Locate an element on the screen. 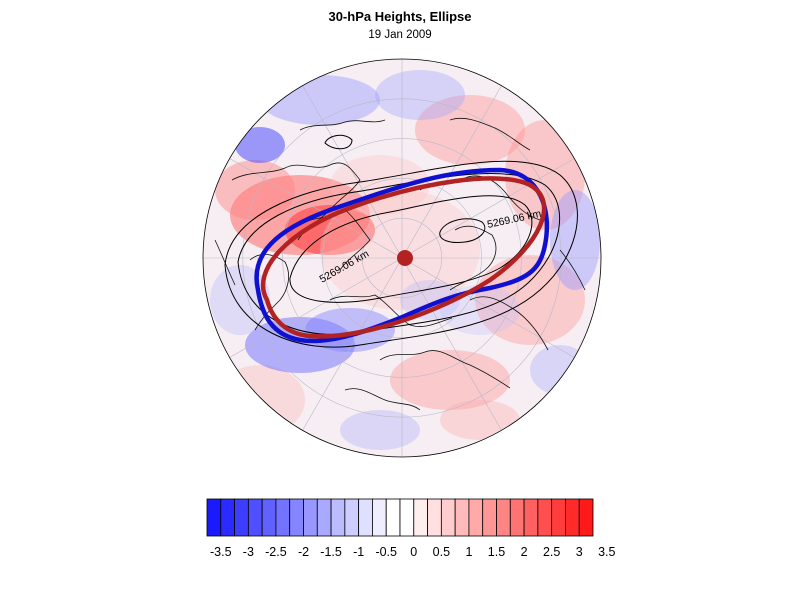  colorbar-tick-labels: -3.5 -3 -2.5 -2 -1.5 -1 -0.5 0 0.5 1 1.5 2 2.5 3 3.5 is located at coordinates (413, 552).